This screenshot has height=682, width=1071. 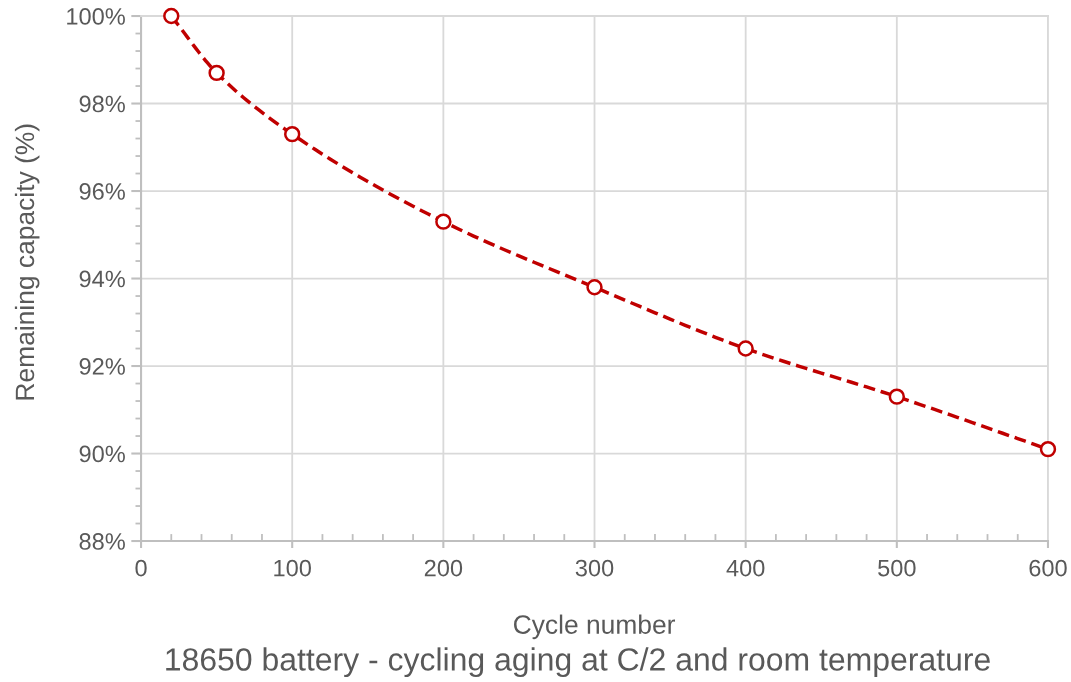 I want to click on x-tick-label: 300, so click(x=594, y=568).